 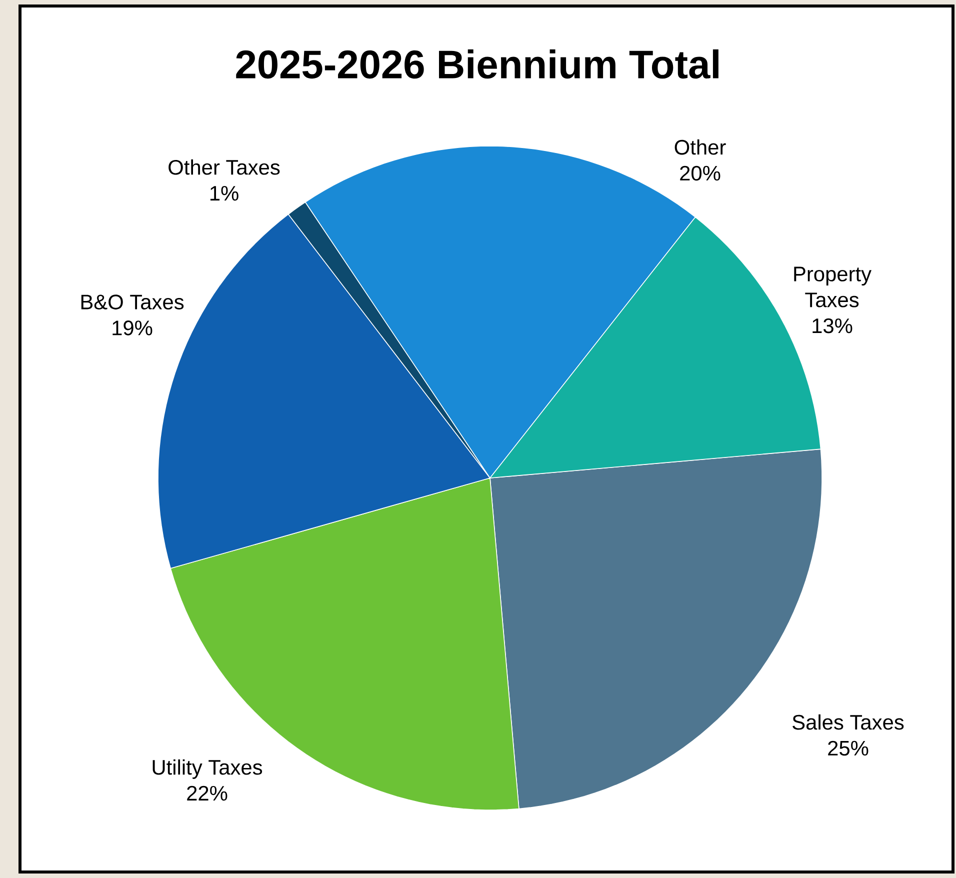 I want to click on chart-title: 2025-2026 Biennium Total, so click(x=477, y=64).